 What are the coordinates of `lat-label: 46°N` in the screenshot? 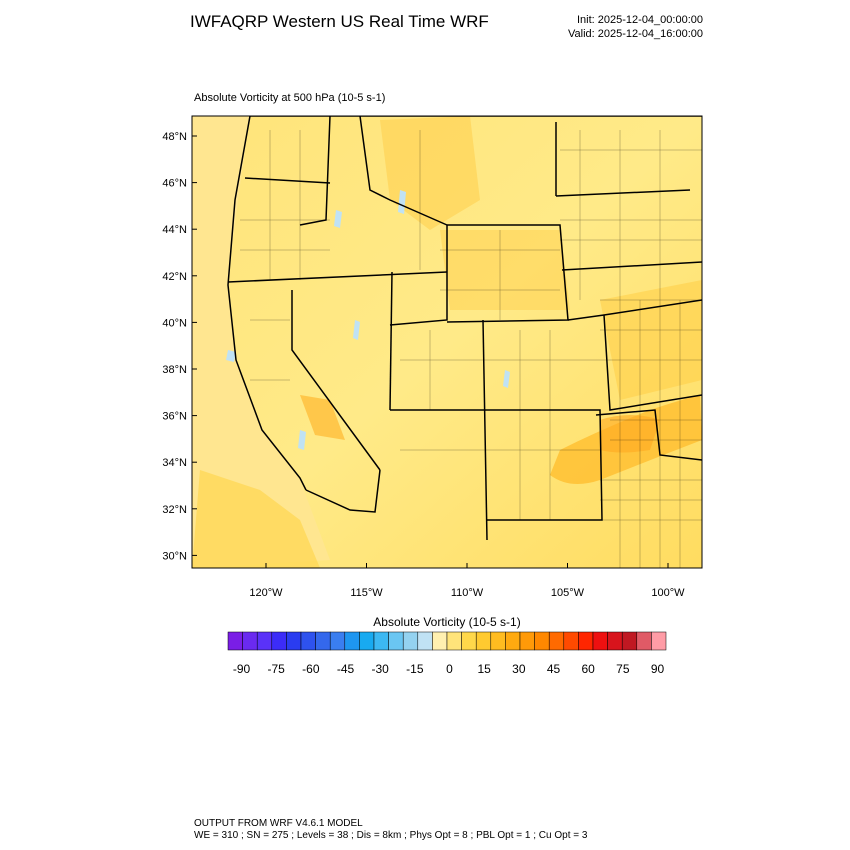 It's located at (174, 184).